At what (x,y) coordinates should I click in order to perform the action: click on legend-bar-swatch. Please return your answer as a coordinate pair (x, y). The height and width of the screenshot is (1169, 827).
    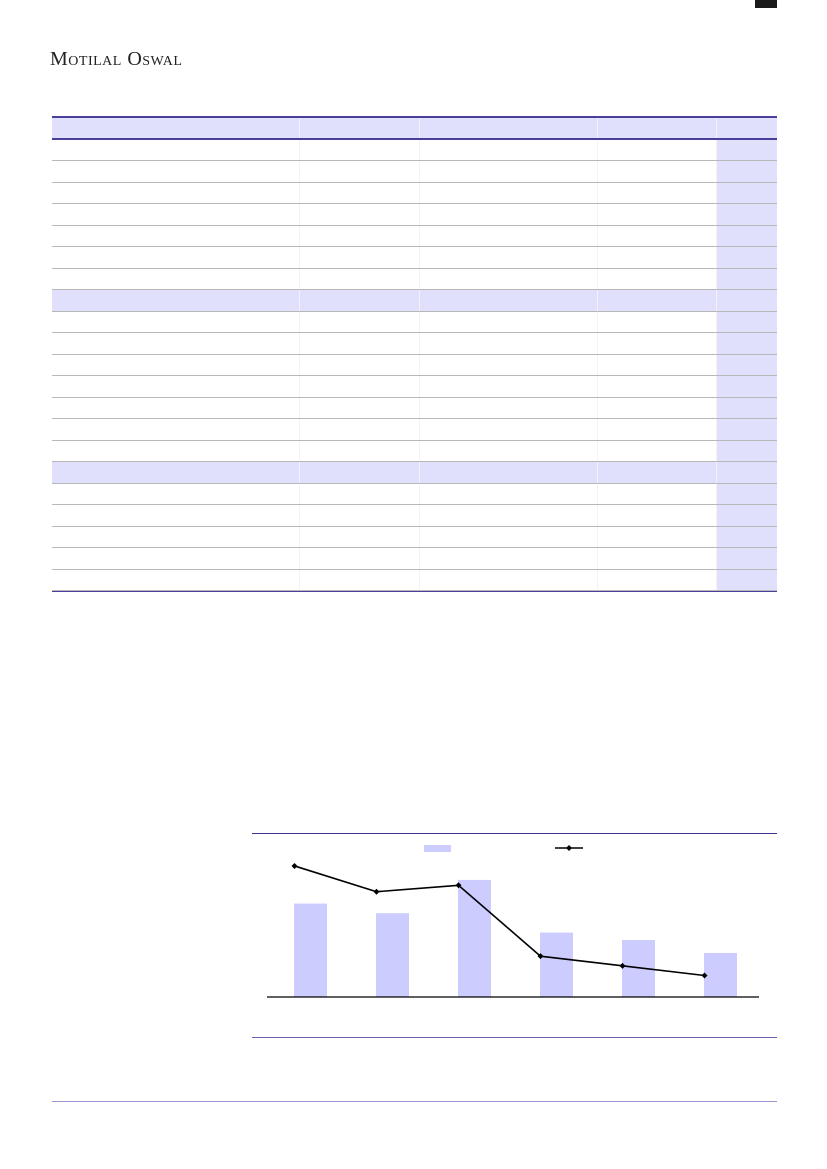
    Looking at the image, I should click on (437, 848).